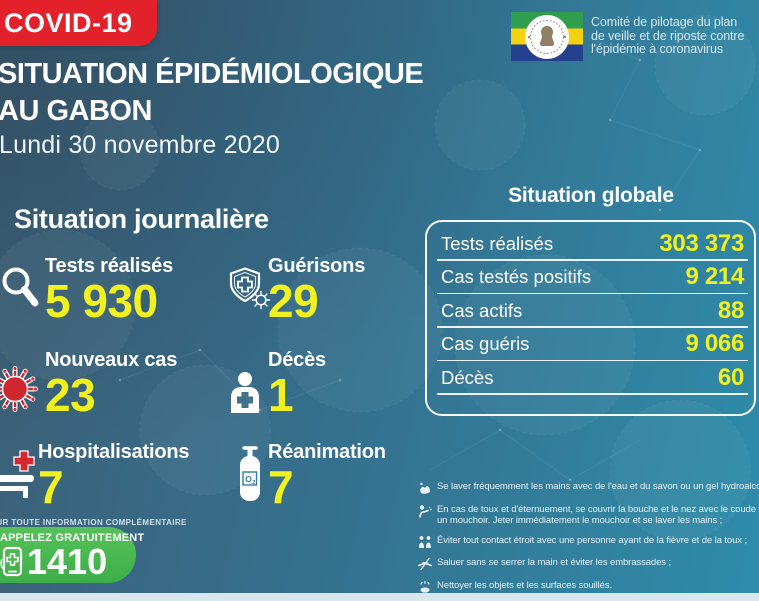 The image size is (759, 601). Describe the element at coordinates (591, 195) in the screenshot. I see `global-section-title: Situation globale` at that location.